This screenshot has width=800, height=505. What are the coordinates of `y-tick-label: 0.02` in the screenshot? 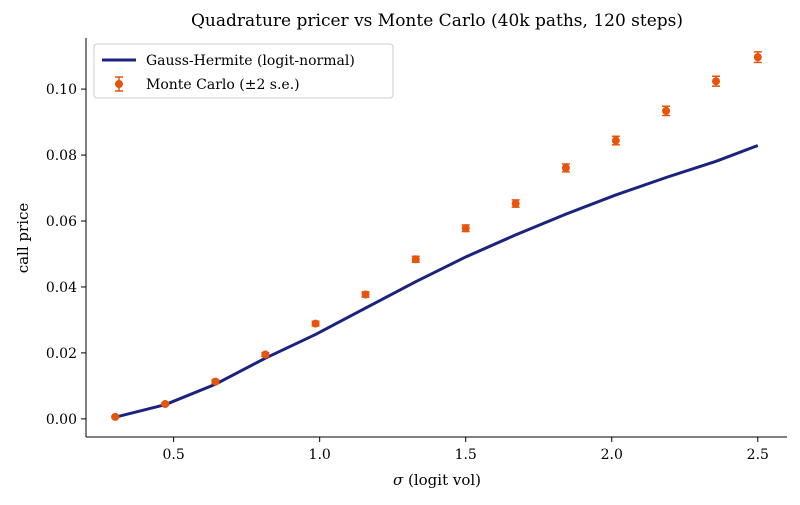 It's located at (61, 354).